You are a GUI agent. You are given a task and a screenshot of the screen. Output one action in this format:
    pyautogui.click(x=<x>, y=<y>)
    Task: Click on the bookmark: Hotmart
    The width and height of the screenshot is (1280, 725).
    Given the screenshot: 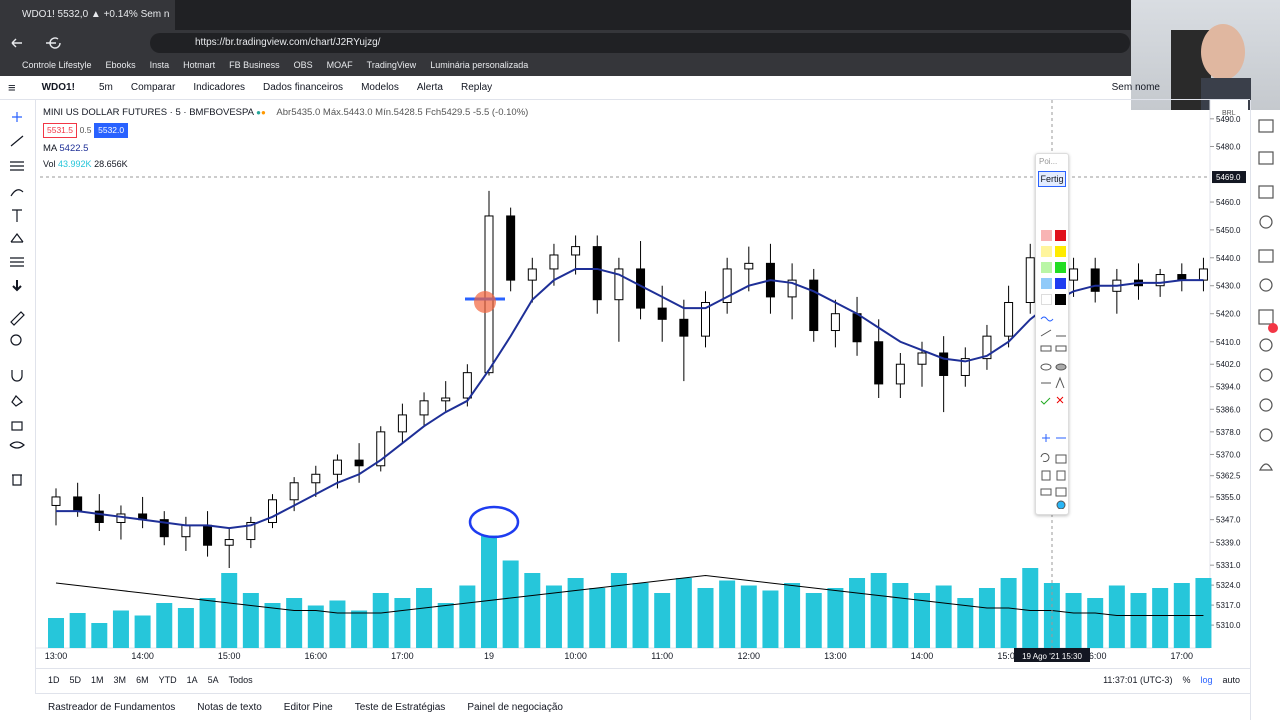 What is the action you would take?
    pyautogui.click(x=199, y=65)
    